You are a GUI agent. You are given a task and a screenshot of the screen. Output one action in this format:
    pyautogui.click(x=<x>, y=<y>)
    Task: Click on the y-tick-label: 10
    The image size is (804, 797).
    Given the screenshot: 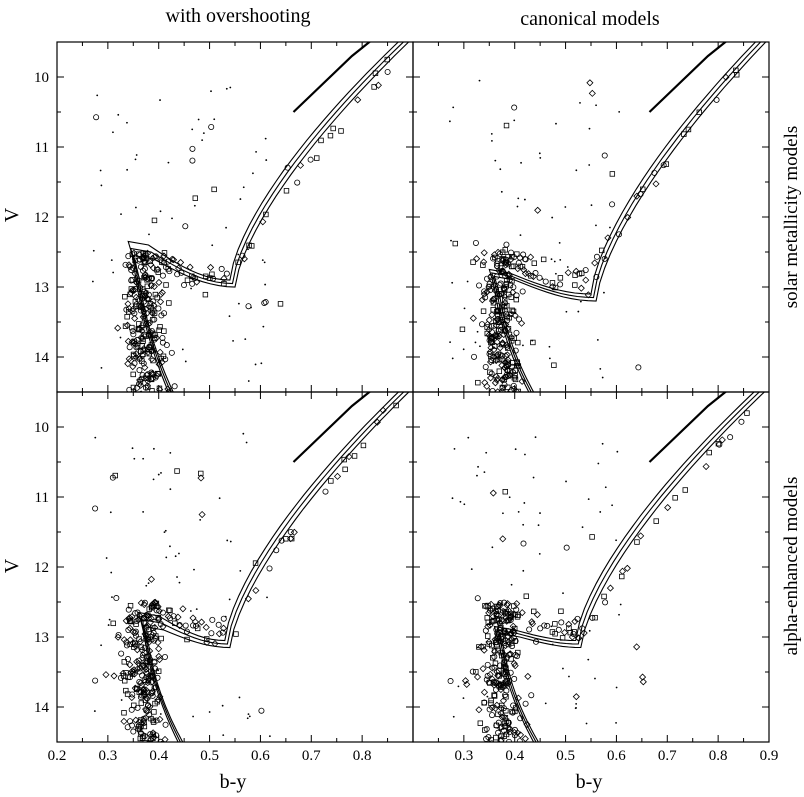 What is the action you would take?
    pyautogui.click(x=41, y=78)
    